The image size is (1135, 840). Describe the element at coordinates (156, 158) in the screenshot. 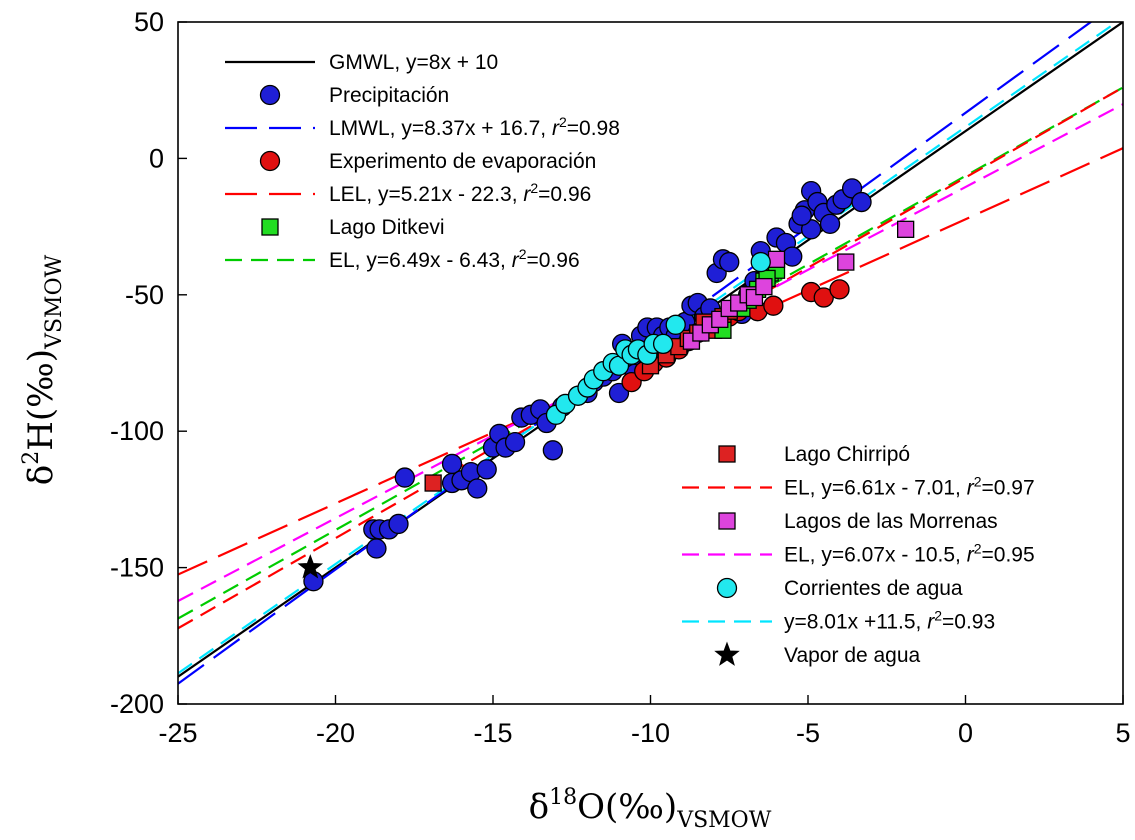

I see `y-tick-label: 0` at that location.